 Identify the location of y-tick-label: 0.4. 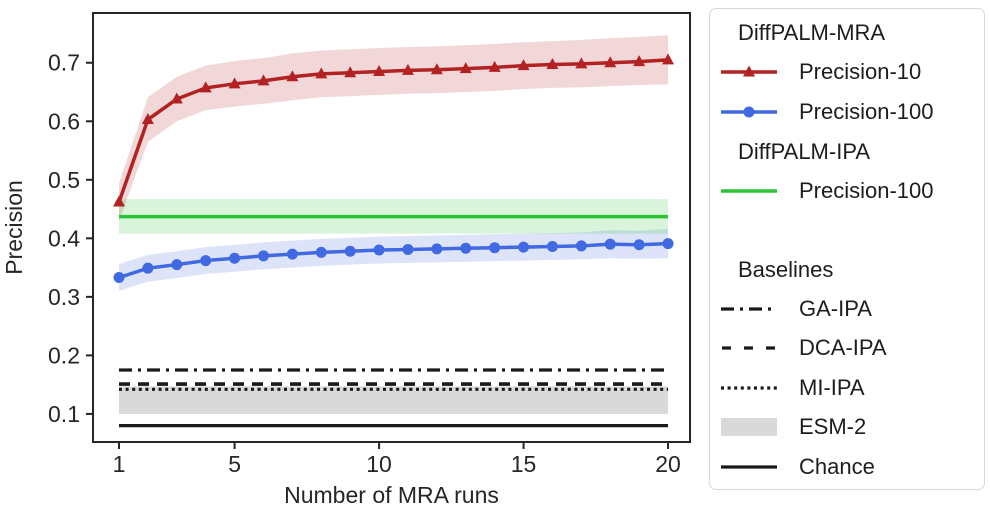
(64, 238).